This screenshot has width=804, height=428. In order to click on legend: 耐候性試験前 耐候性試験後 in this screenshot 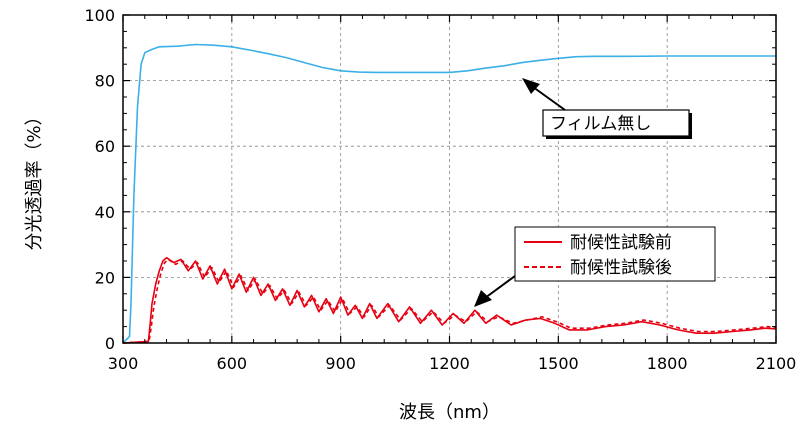, I will do `click(615, 254)`.